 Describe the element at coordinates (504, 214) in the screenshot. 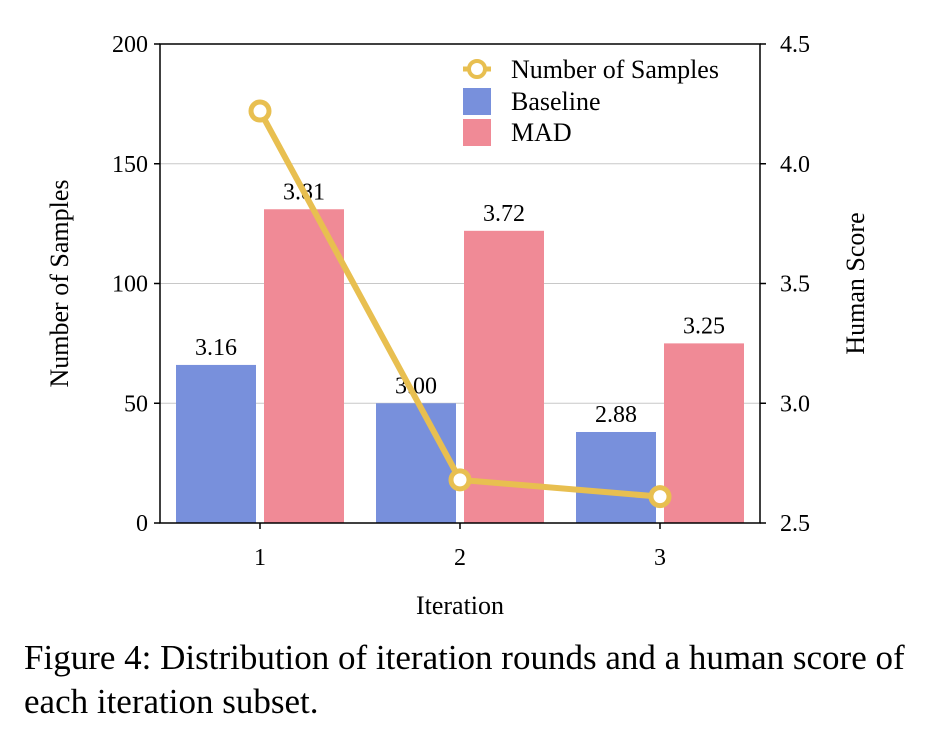

I see `bar-label-mad-2: 3.72` at that location.